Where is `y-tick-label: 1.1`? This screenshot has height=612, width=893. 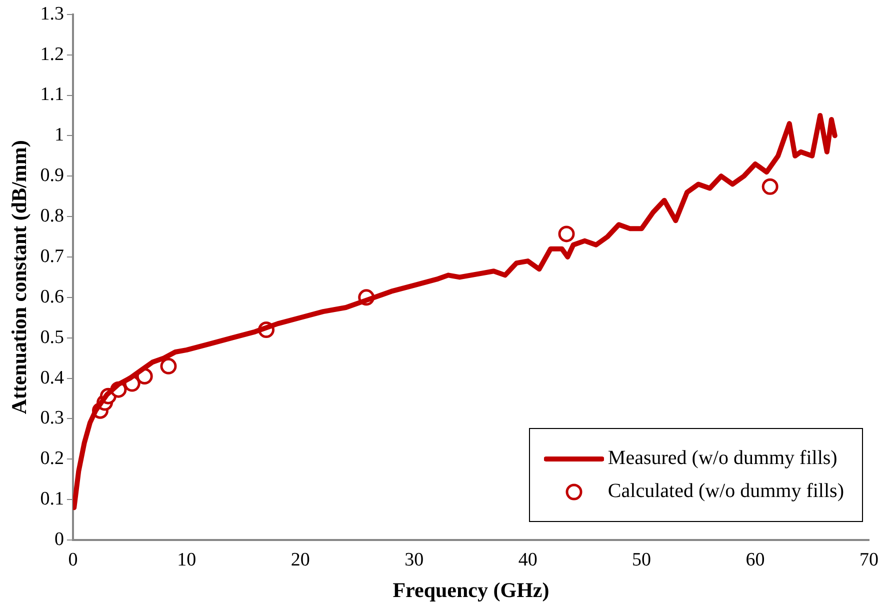
y-tick-label: 1.1 is located at coordinates (52, 95).